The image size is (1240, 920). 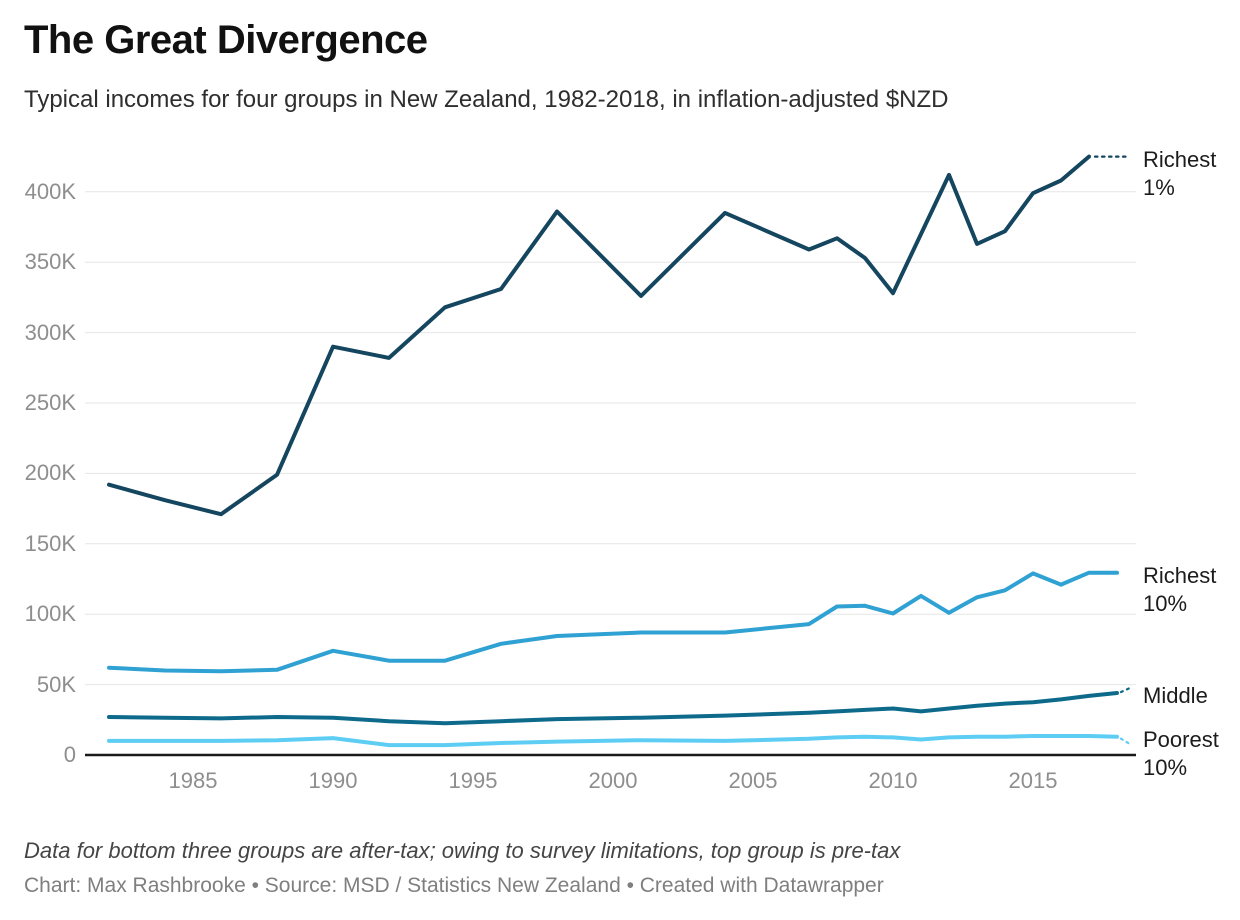 What do you see at coordinates (333, 780) in the screenshot?
I see `x-tick-label: 1990` at bounding box center [333, 780].